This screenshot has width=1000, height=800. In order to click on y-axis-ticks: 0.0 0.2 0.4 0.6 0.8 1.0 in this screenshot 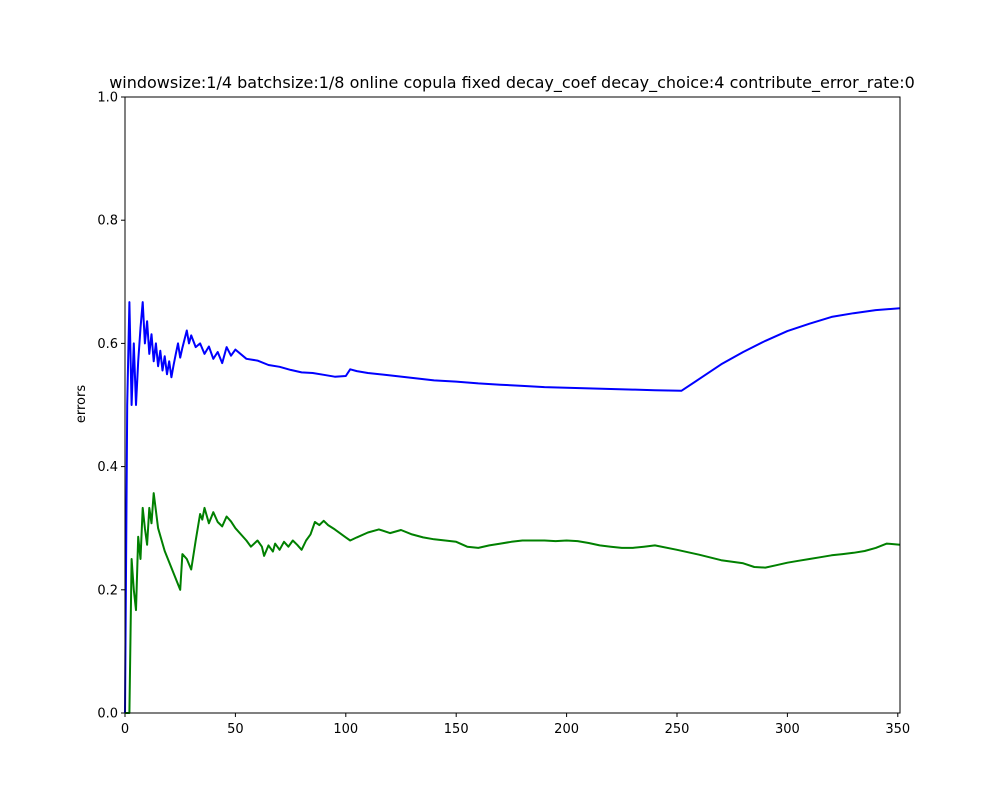, I will do `click(111, 406)`.